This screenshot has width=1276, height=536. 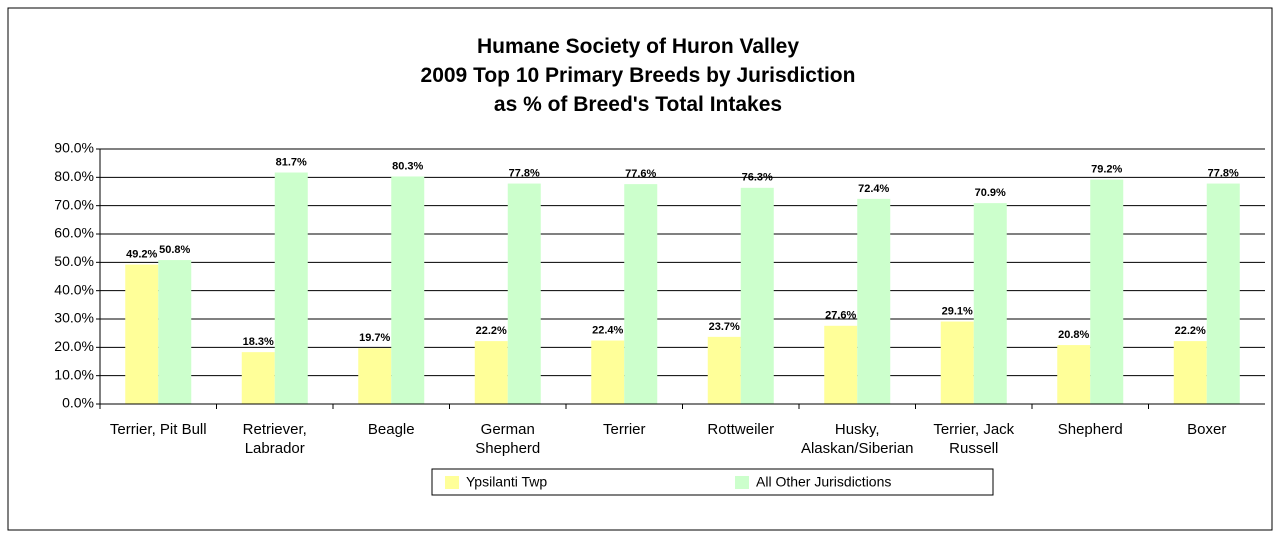 I want to click on y-tick-label: 90.0%, so click(x=74, y=148).